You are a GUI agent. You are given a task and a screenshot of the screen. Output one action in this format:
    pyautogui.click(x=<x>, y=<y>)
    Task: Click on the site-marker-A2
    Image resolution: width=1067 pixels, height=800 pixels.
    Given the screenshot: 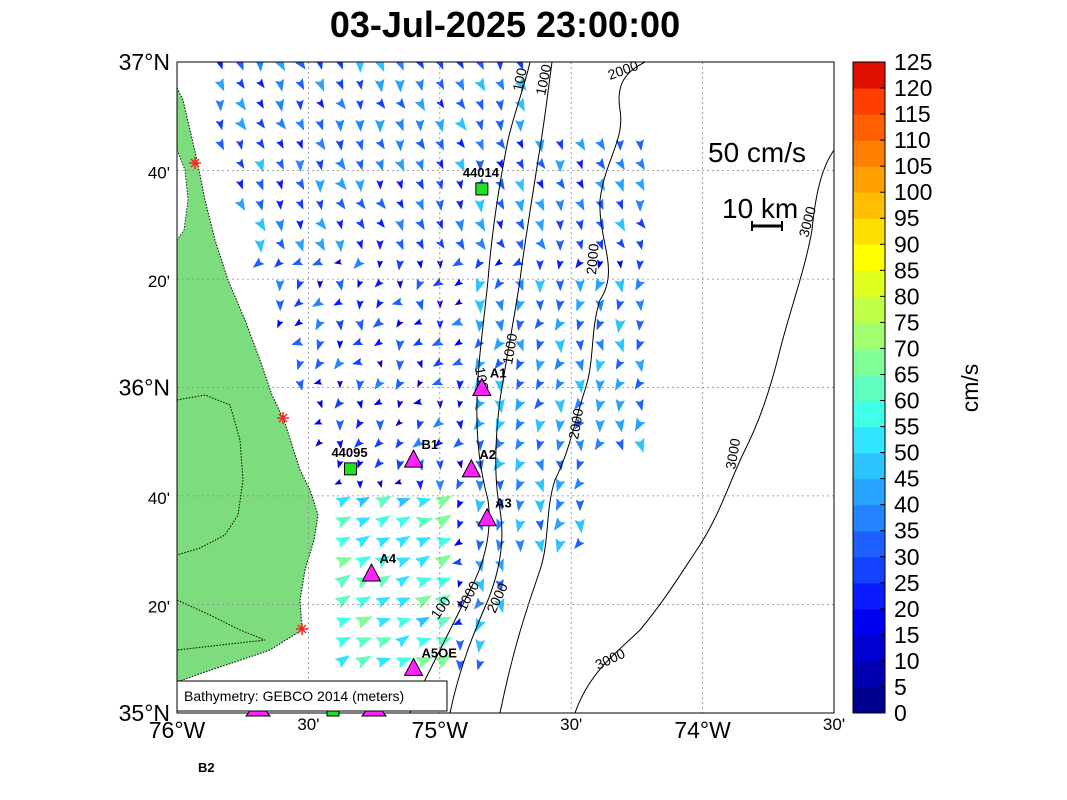 What is the action you would take?
    pyautogui.click(x=471, y=468)
    